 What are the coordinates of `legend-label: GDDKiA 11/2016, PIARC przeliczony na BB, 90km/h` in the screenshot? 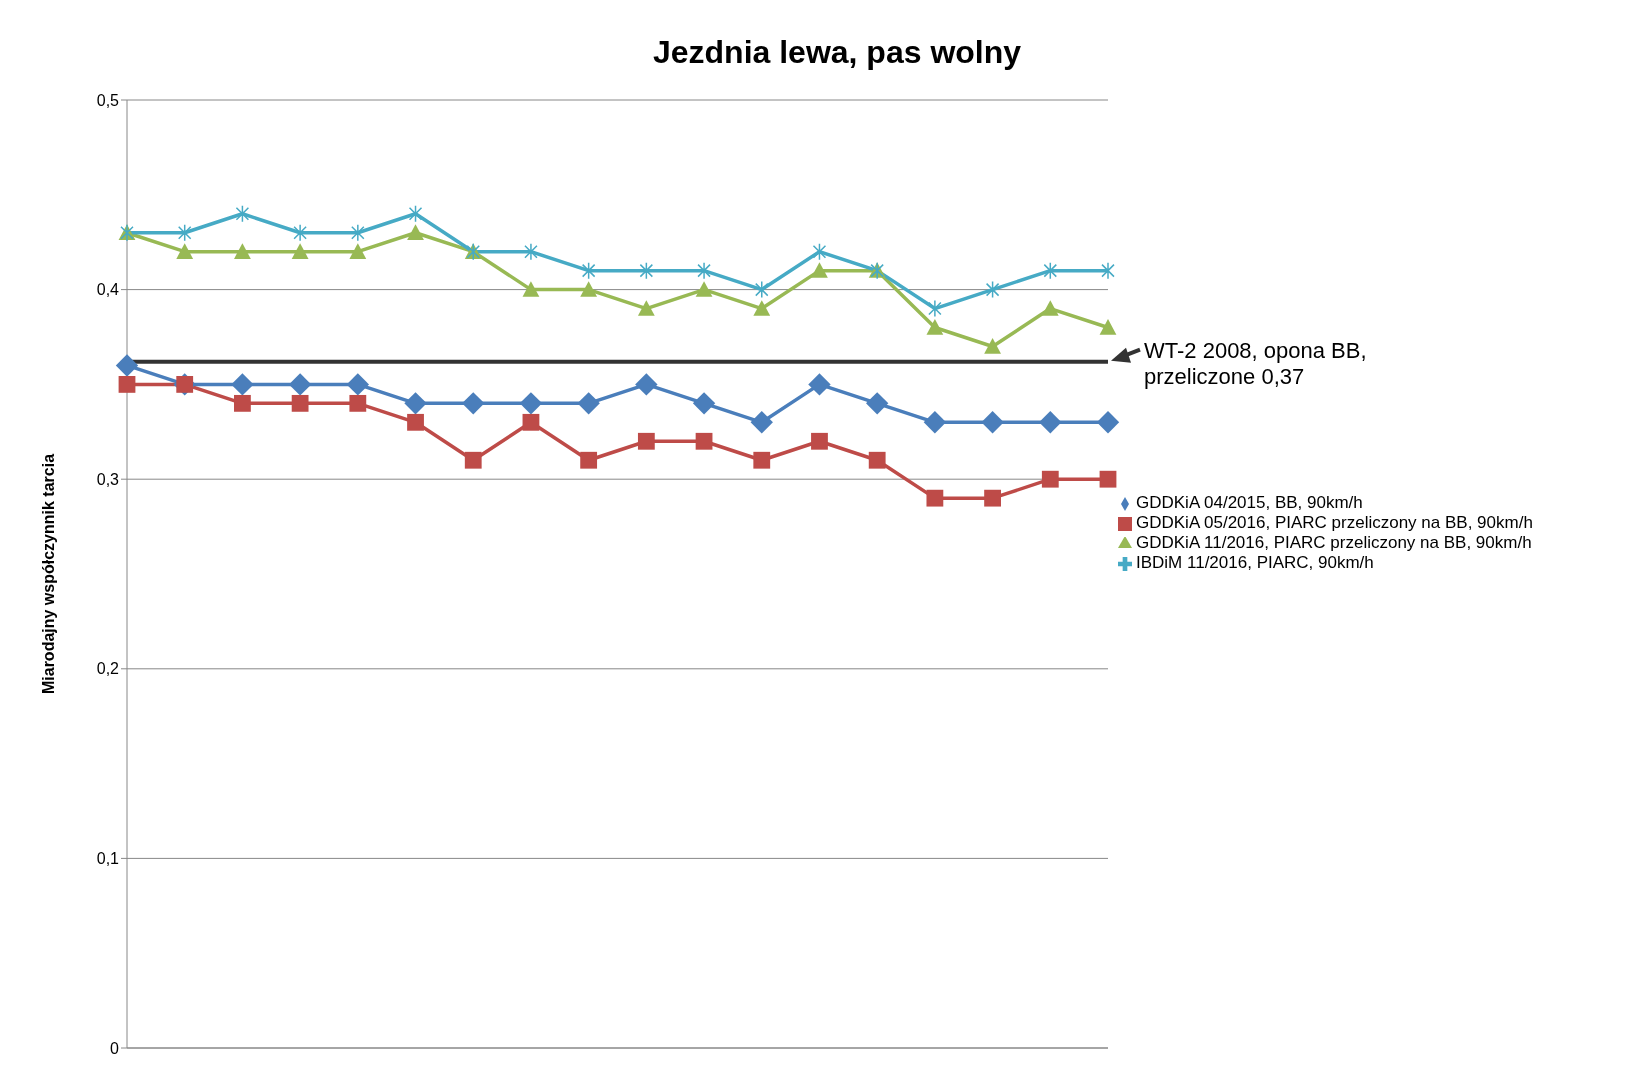 It's located at (1334, 542).